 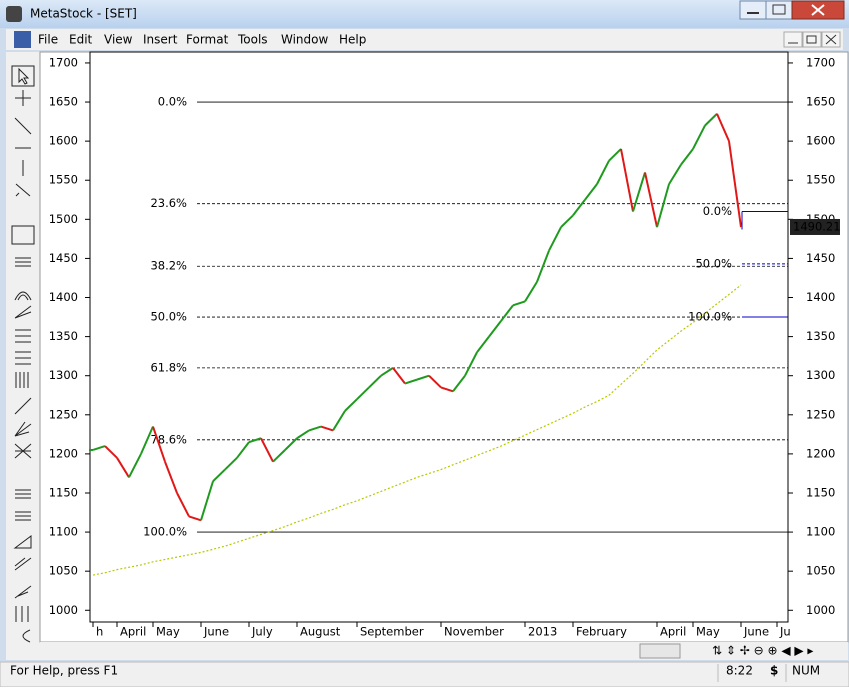 What do you see at coordinates (262, 632) in the screenshot?
I see `x-tick-label: July` at bounding box center [262, 632].